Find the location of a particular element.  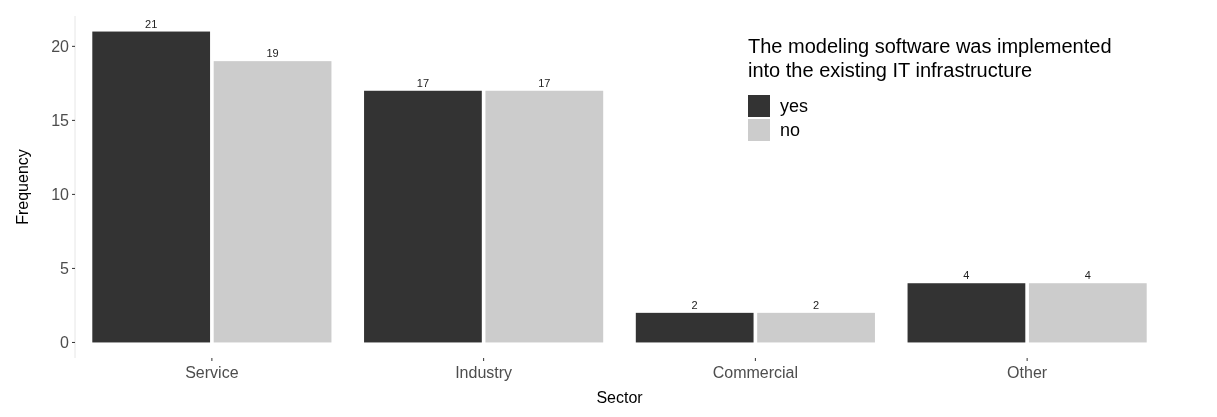

y-tick-label: 20 is located at coordinates (60, 46).